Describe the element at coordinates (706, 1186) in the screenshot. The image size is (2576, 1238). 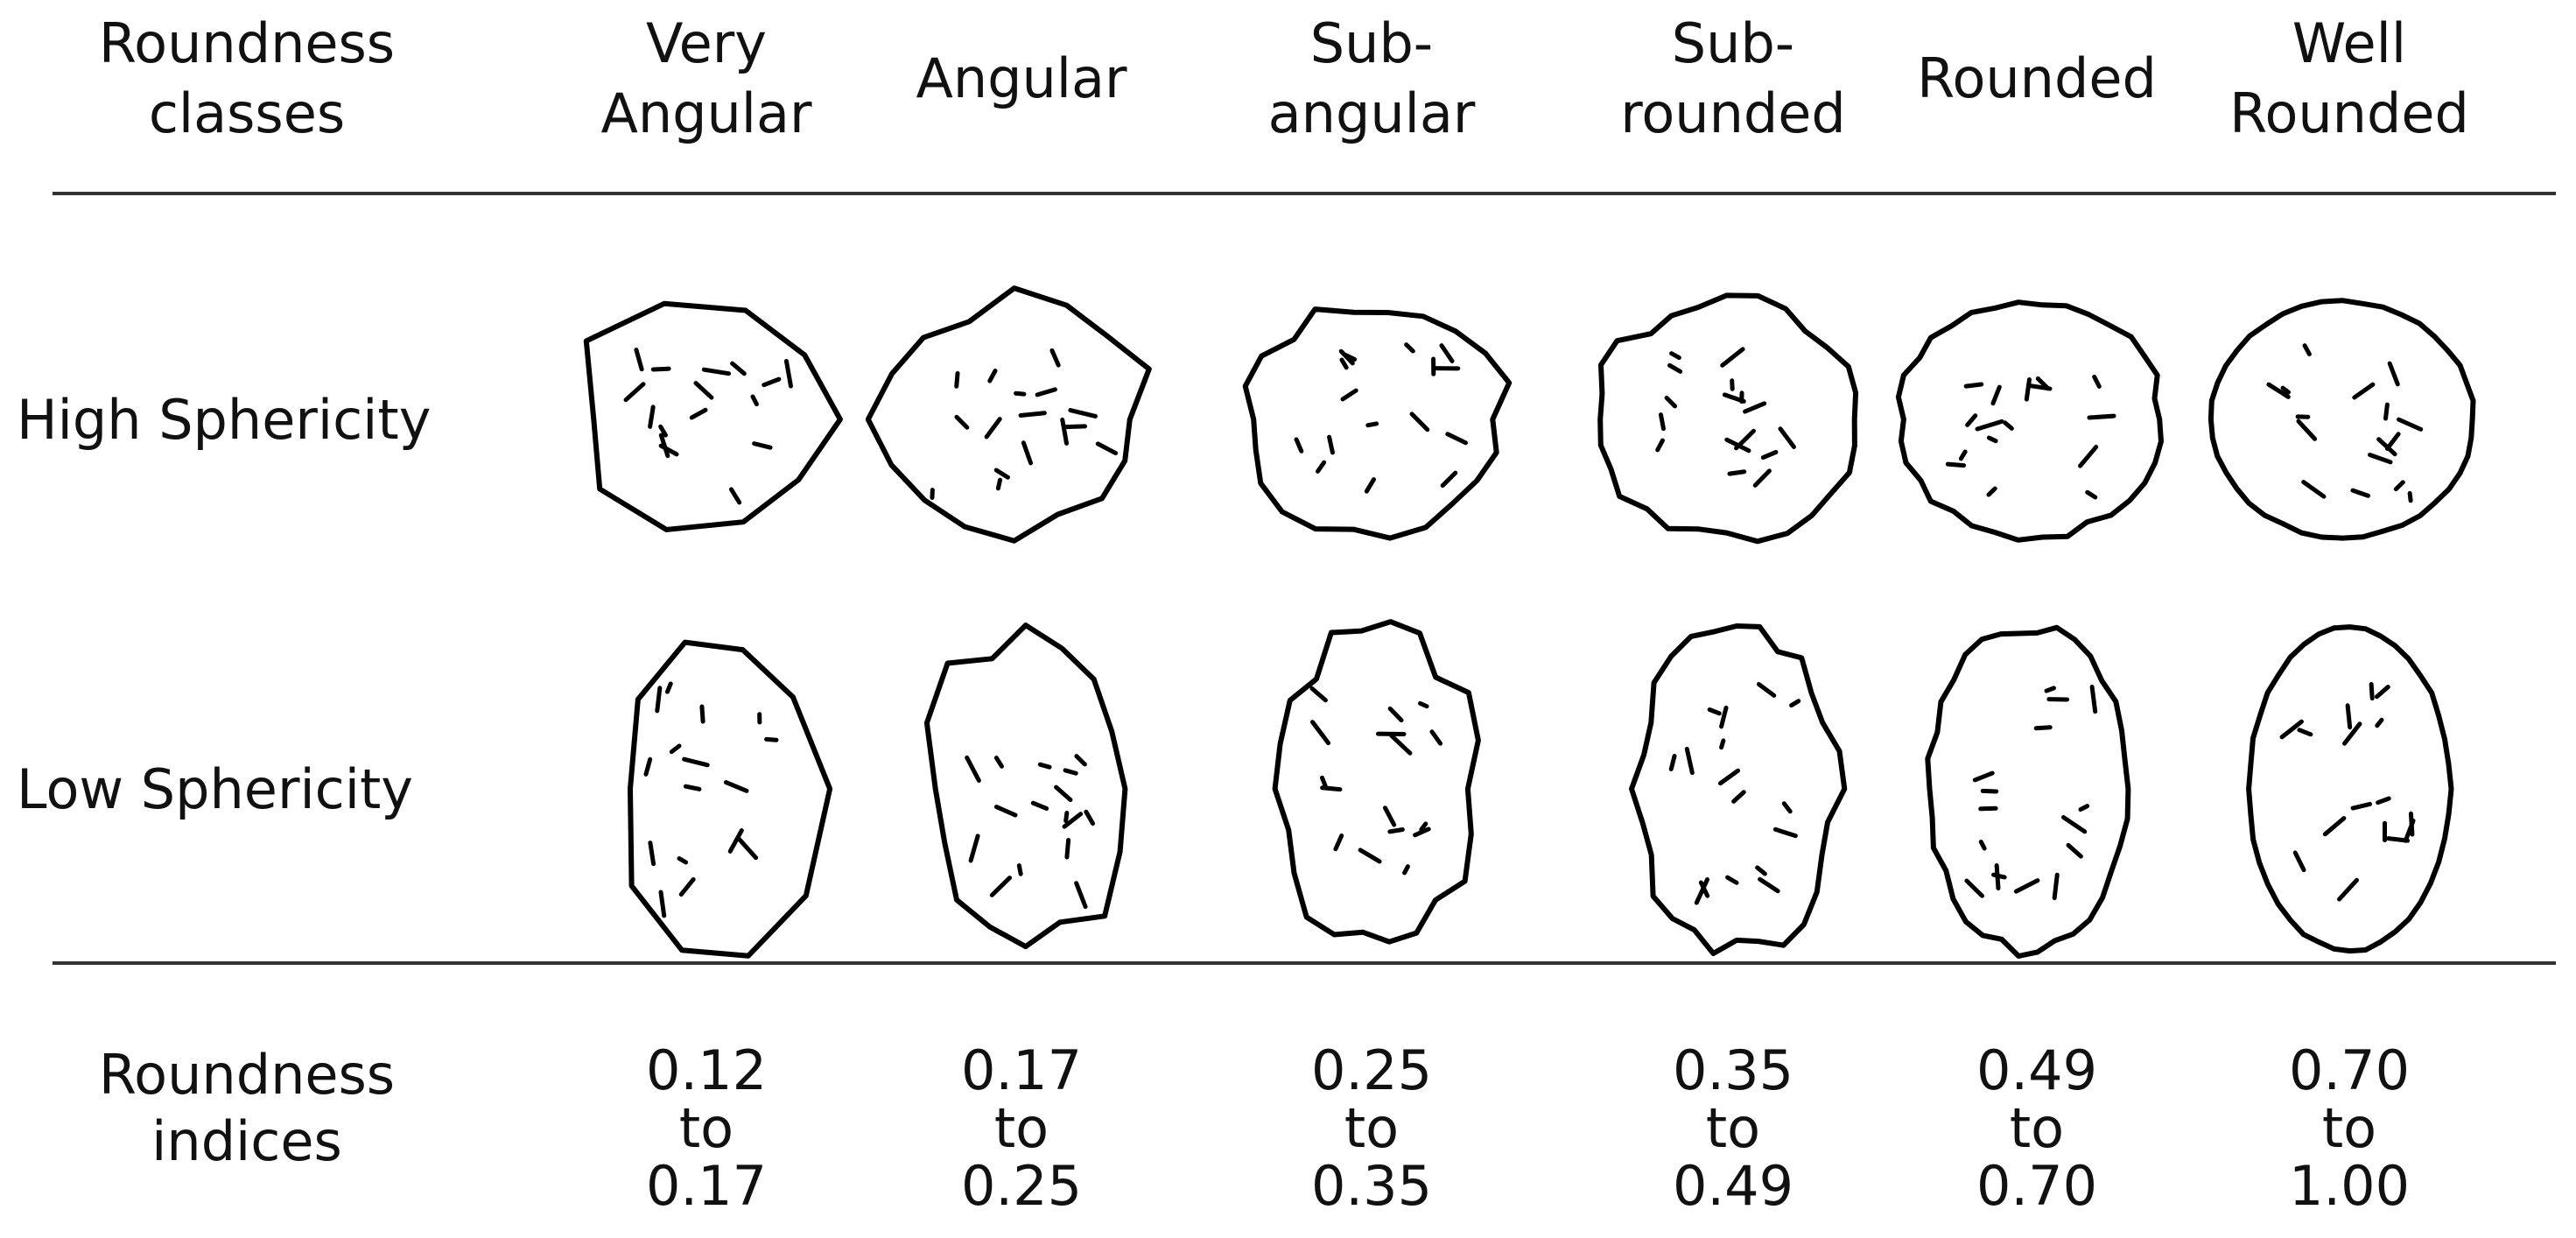
I see `roundness-index: 0.17` at that location.